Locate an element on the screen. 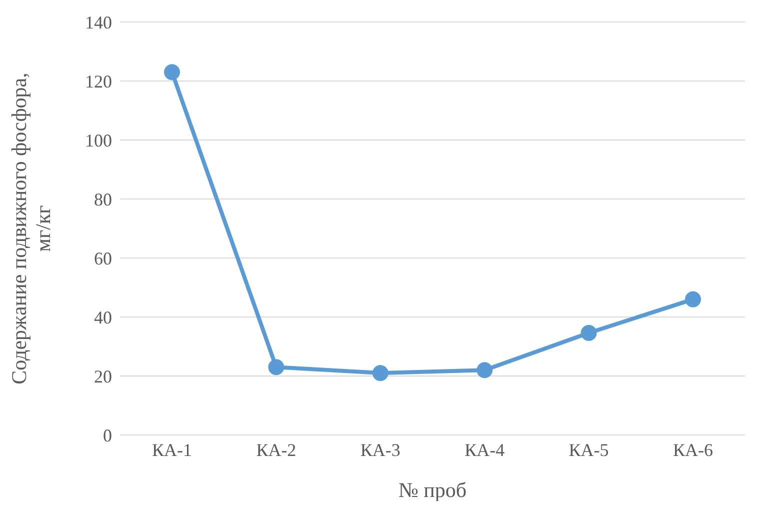  y-tick-label: 0 is located at coordinates (107, 435).